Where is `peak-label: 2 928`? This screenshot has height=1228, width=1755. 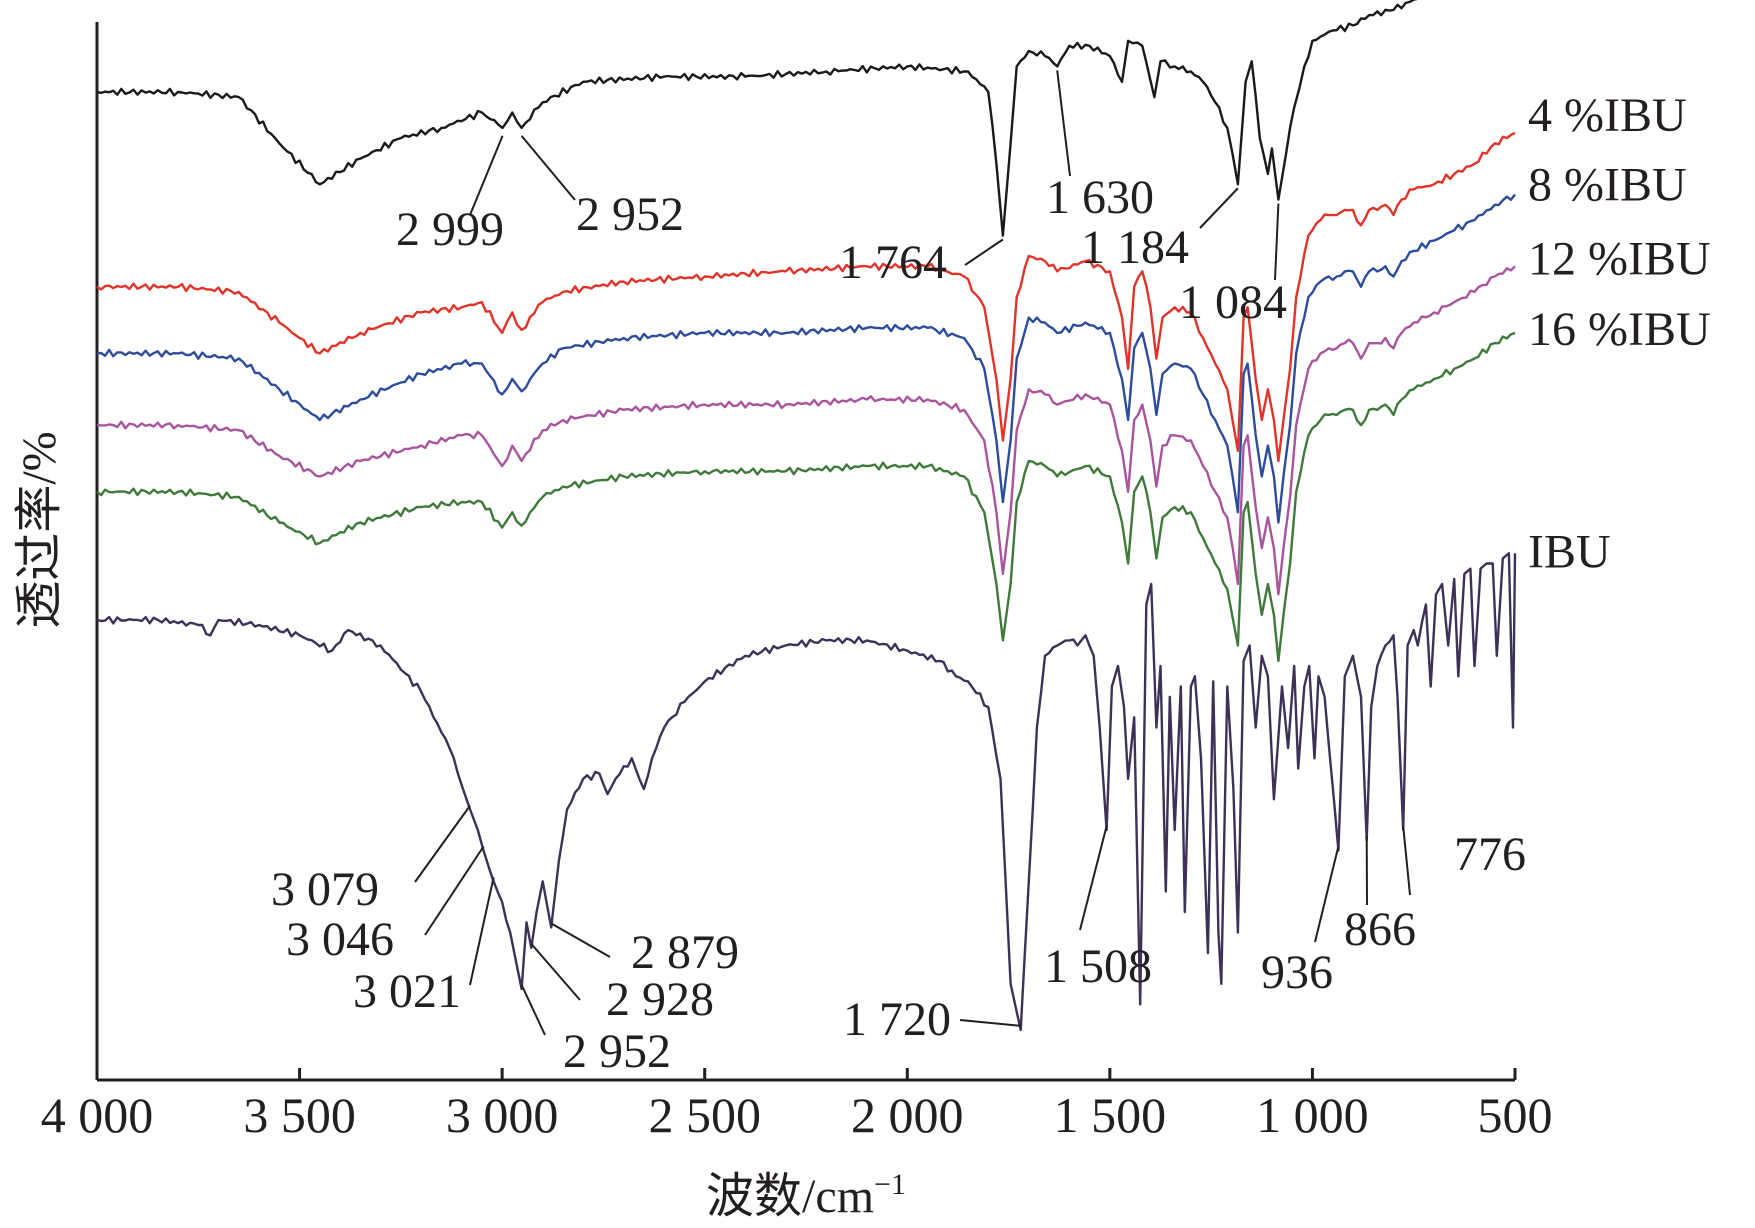 peak-label: 2 928 is located at coordinates (660, 999).